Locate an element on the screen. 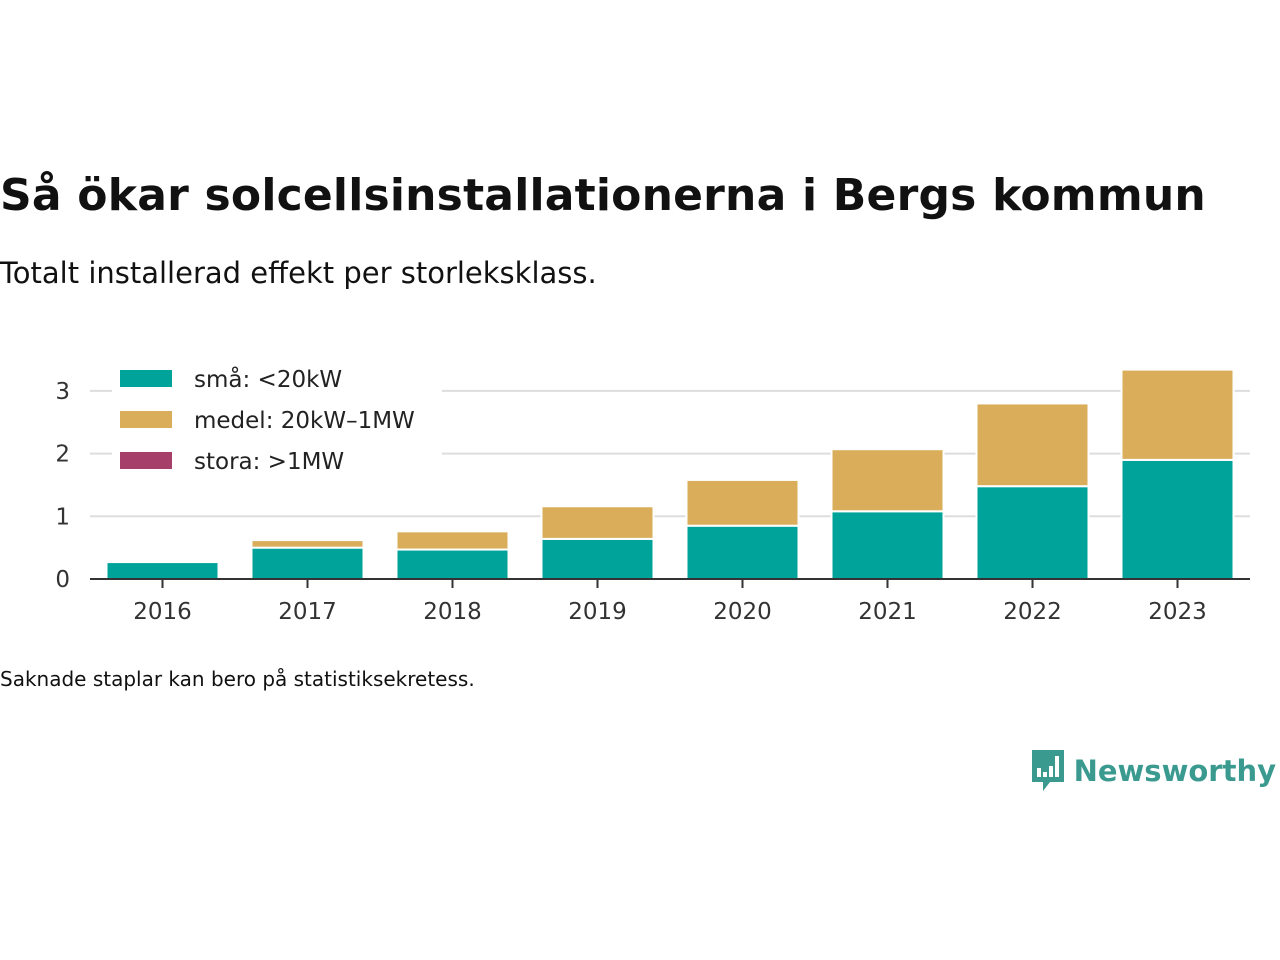 This screenshot has width=1280, height=960. brand-logo: Newsworthy is located at coordinates (1153, 771).